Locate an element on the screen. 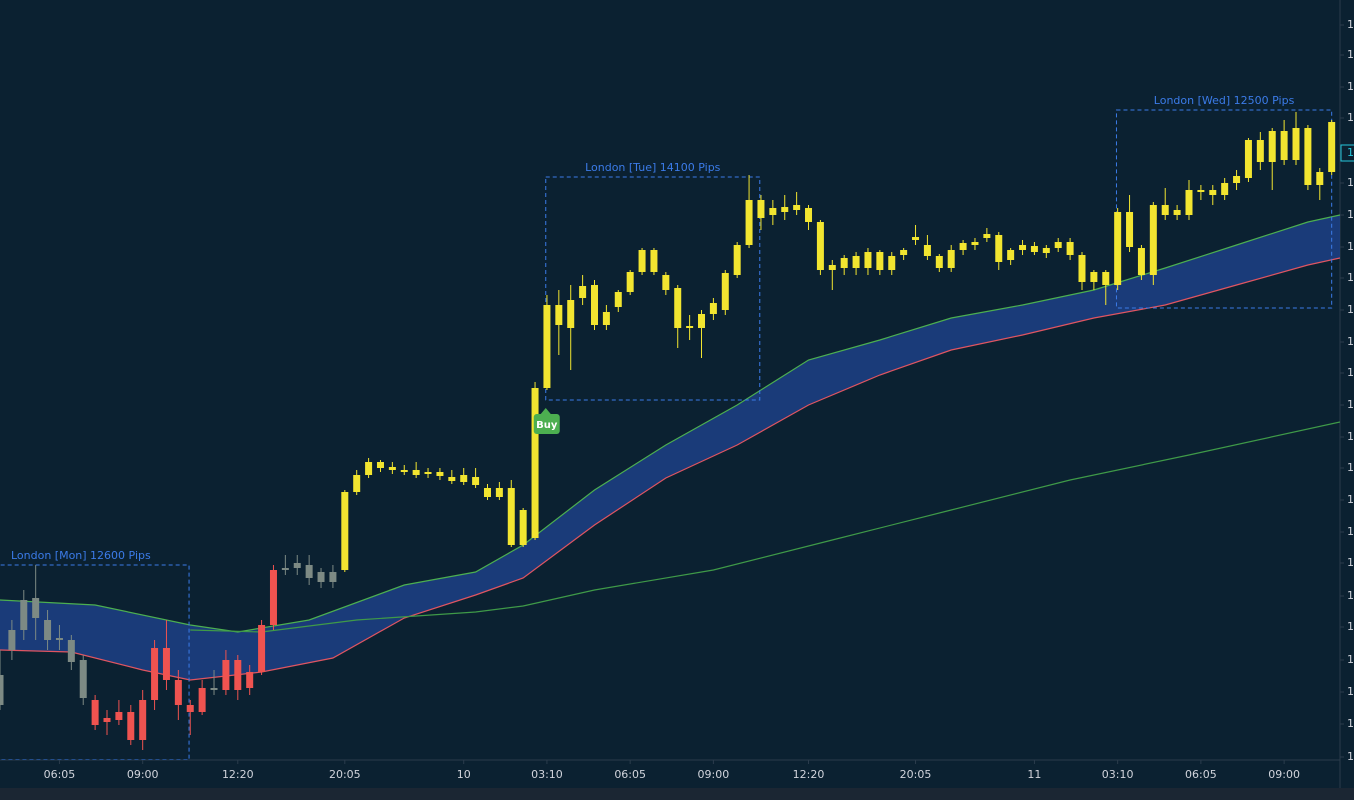 The width and height of the screenshot is (1354, 800). last-price-box is located at coordinates (1347, 153).